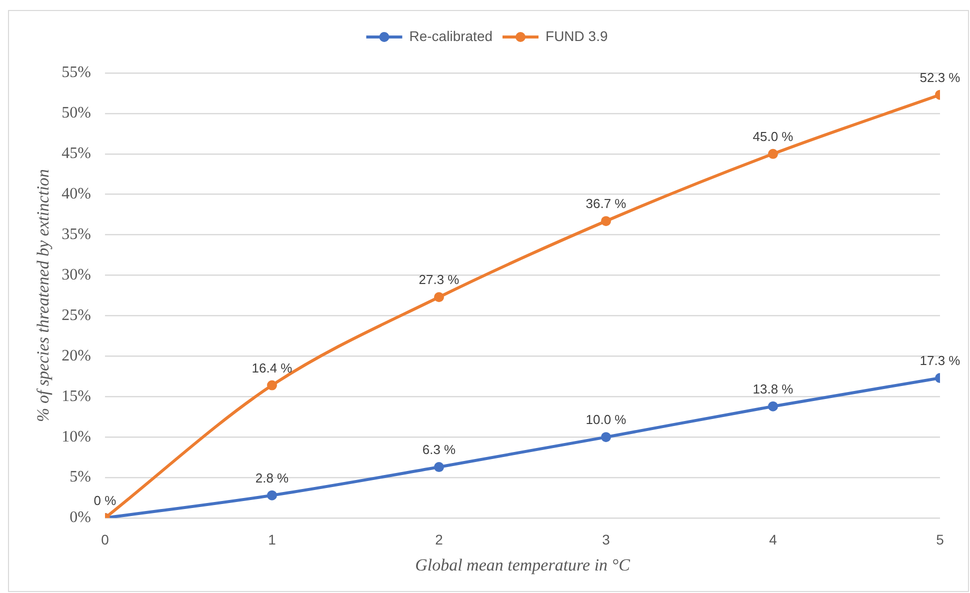 This screenshot has height=593, width=970. I want to click on y-tick-label: 40%, so click(76, 194).